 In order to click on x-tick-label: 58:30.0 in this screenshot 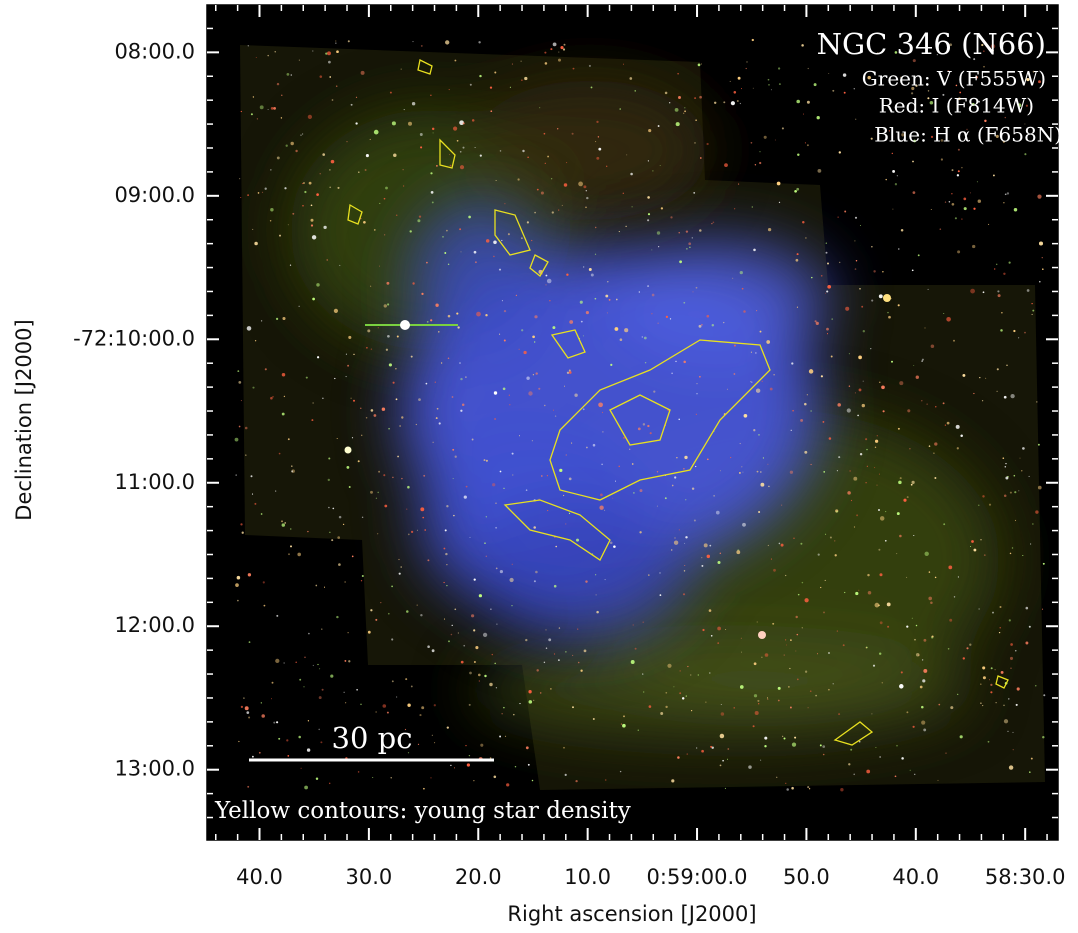, I will do `click(1025, 877)`.